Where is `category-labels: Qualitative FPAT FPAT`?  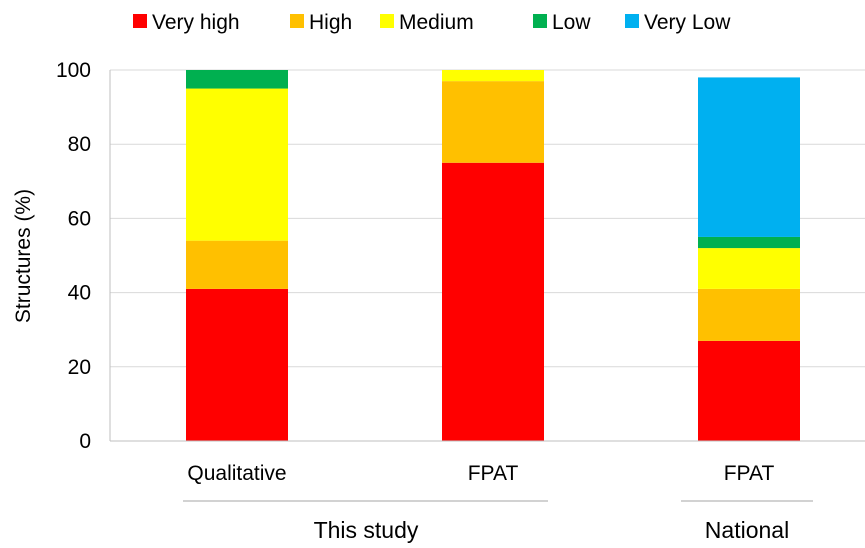
category-labels: Qualitative FPAT FPAT is located at coordinates (480, 473).